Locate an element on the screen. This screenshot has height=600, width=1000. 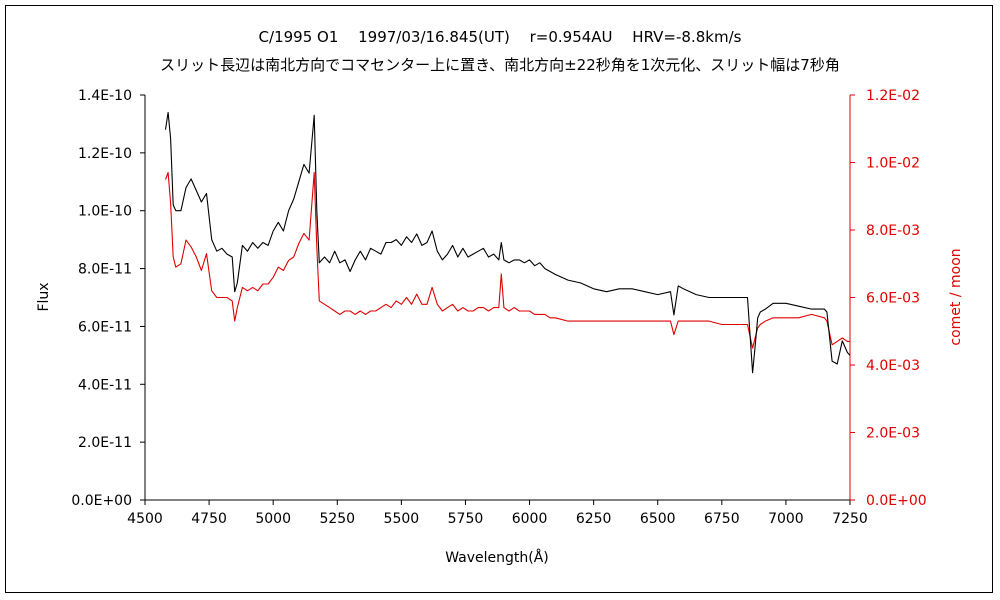
y2-tick-label: 0.0E+00 is located at coordinates (896, 501).